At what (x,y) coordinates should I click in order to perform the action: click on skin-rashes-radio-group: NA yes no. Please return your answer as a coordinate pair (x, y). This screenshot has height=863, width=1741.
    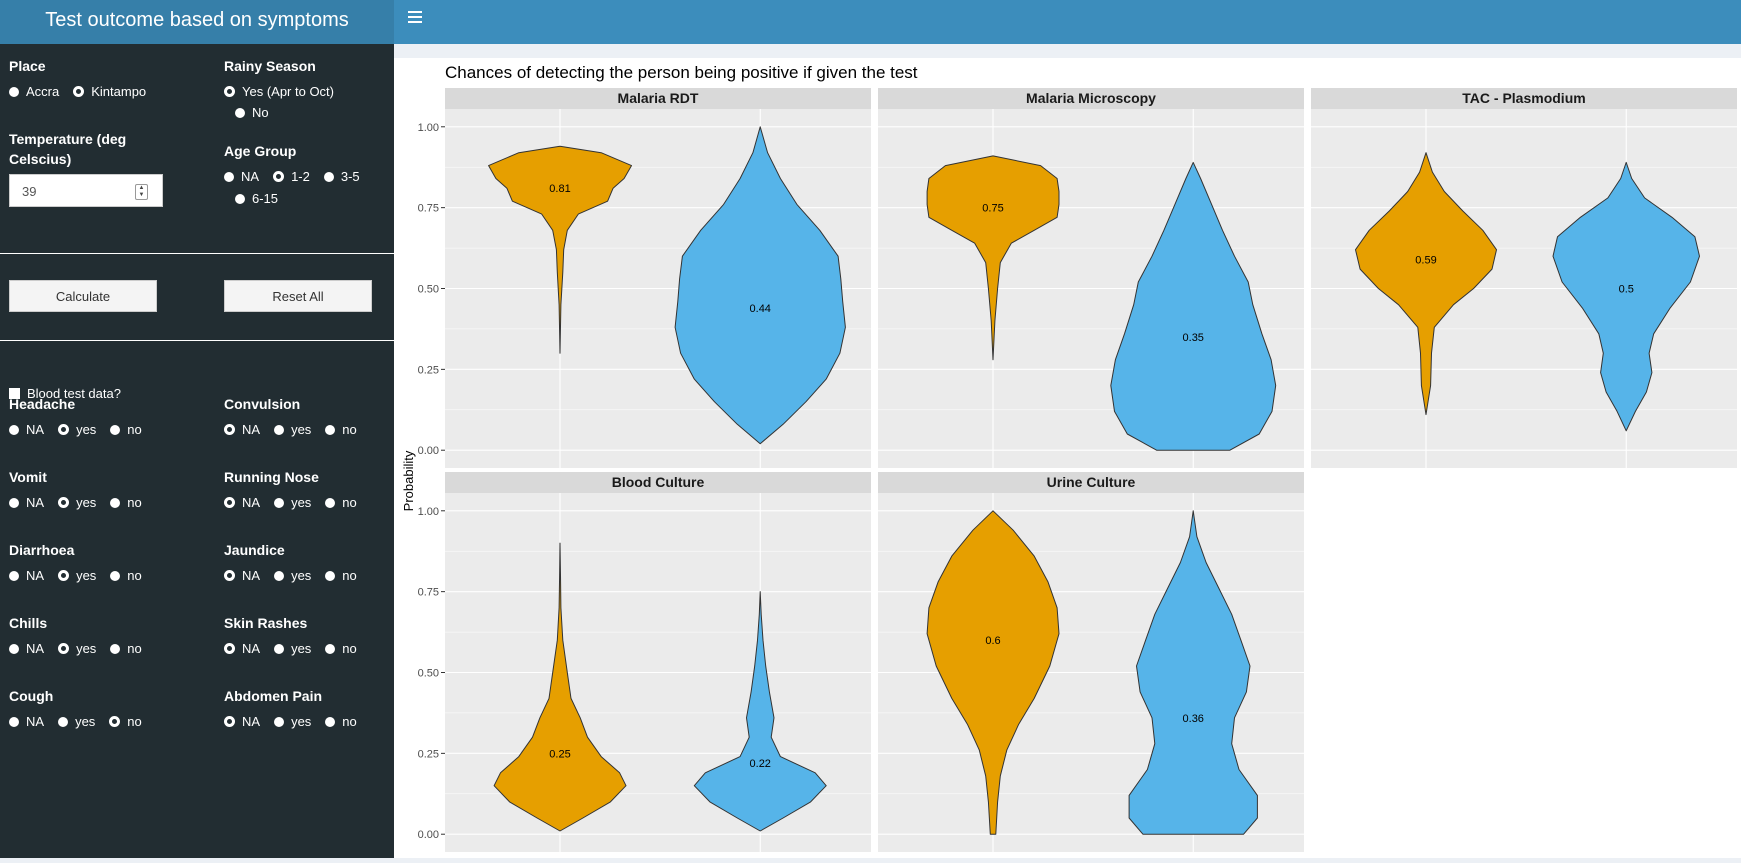
    Looking at the image, I should click on (290, 648).